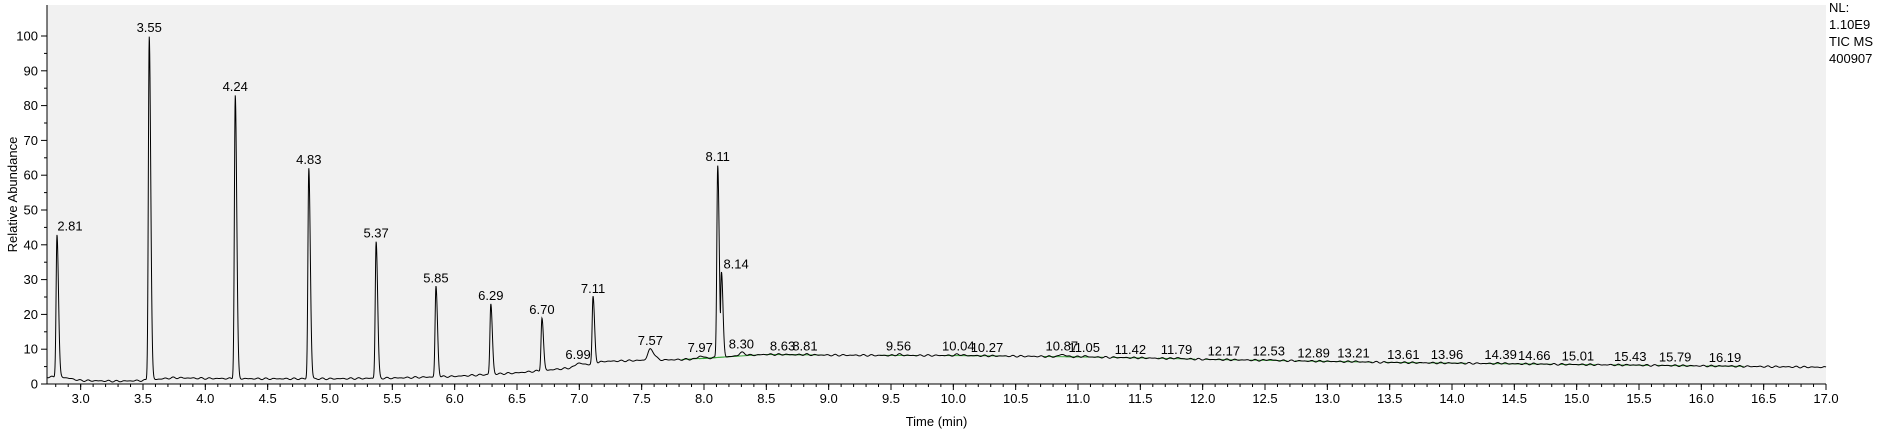 The width and height of the screenshot is (1881, 429). I want to click on x-tick-label: 9.5, so click(891, 398).